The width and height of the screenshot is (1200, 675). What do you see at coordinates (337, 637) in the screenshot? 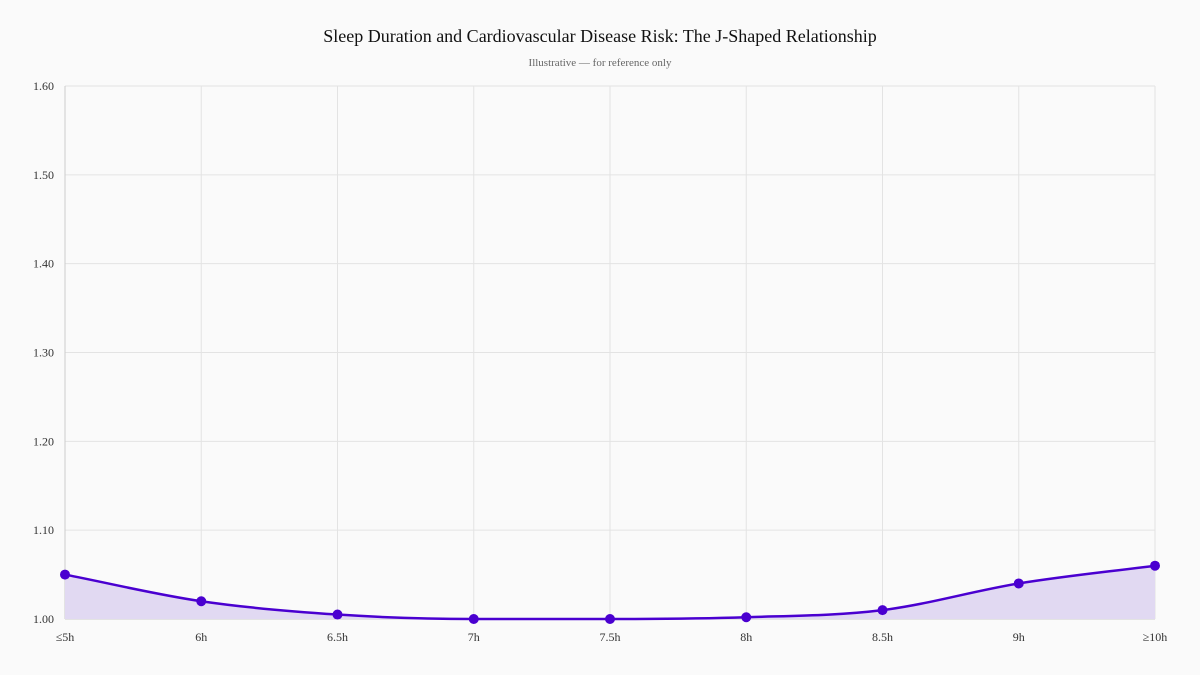
I see `x-tick-label: 6.5h` at bounding box center [337, 637].